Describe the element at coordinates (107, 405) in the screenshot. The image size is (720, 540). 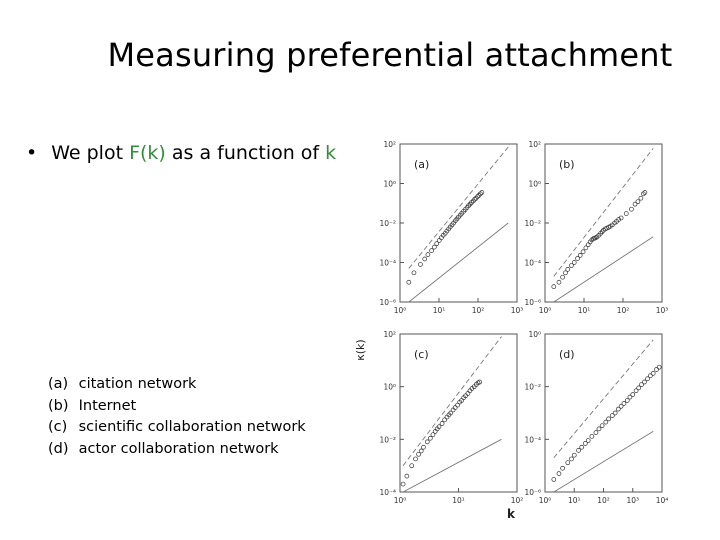
I see `item-text: Internet` at that location.